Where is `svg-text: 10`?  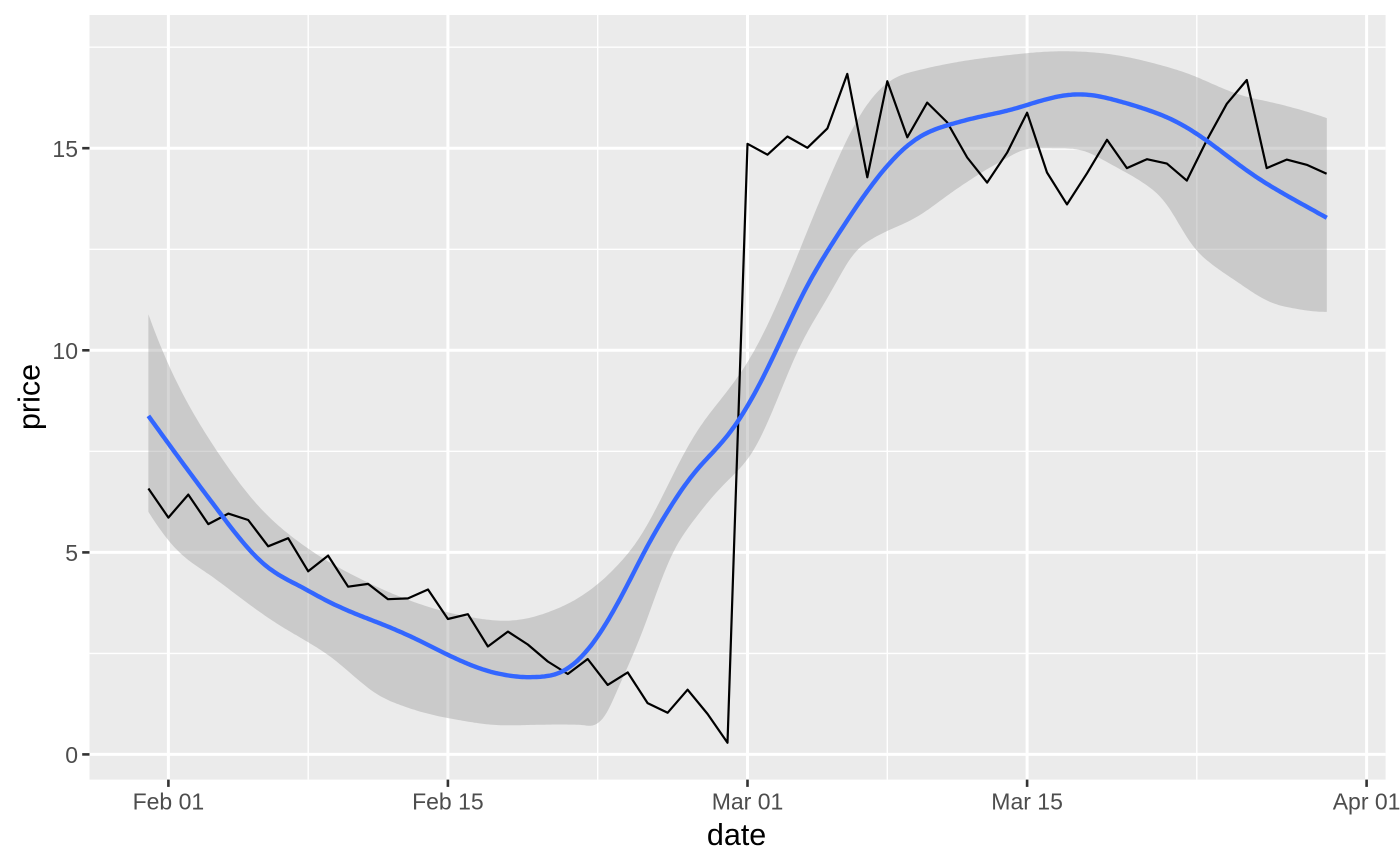 svg-text: 10 is located at coordinates (65, 351).